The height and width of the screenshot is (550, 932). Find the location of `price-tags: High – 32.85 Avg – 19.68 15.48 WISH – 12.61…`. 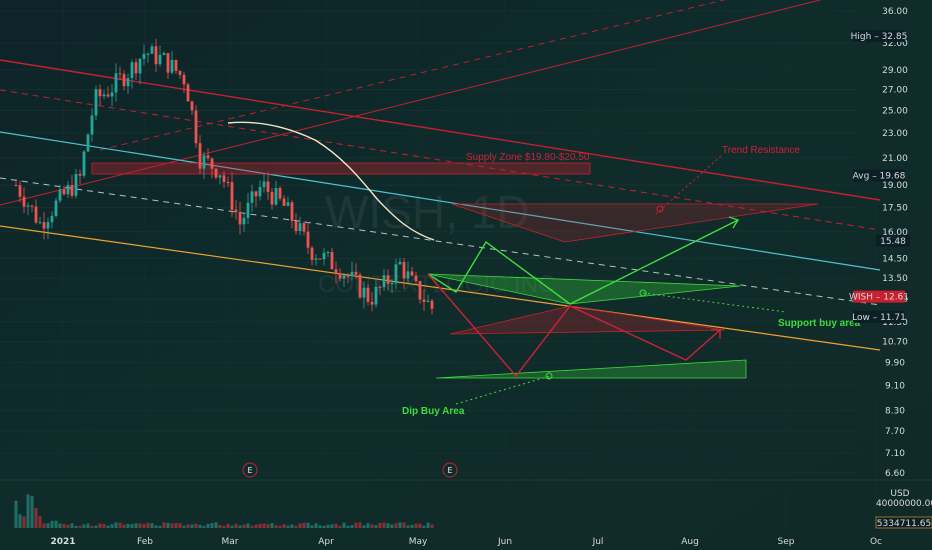

price-tags: High – 32.85 Avg – 19.68 15.48 WISH – 12.61… is located at coordinates (879, 176).